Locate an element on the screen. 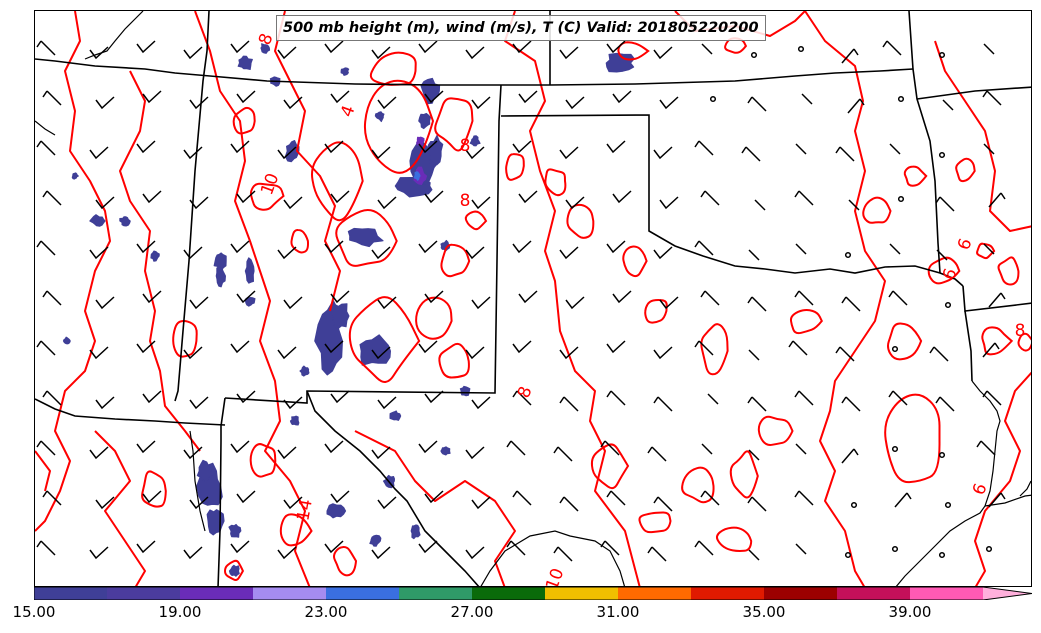 Image resolution: width=1041 pixels, height=633 pixels. colorbar is located at coordinates (533, 593).